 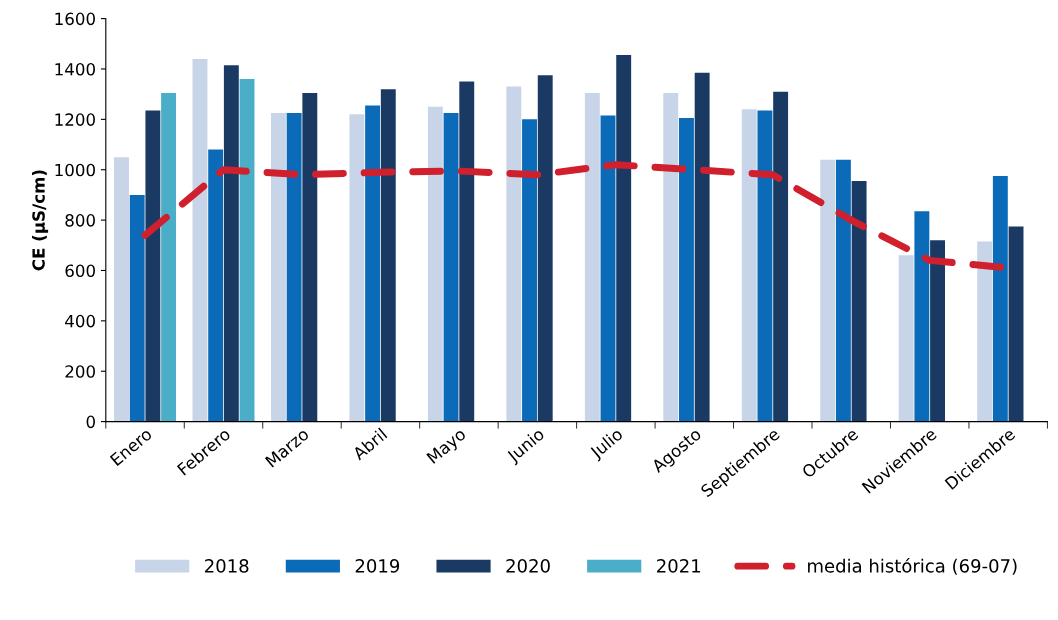 I want to click on y-tick-label: 400, so click(x=80, y=321).